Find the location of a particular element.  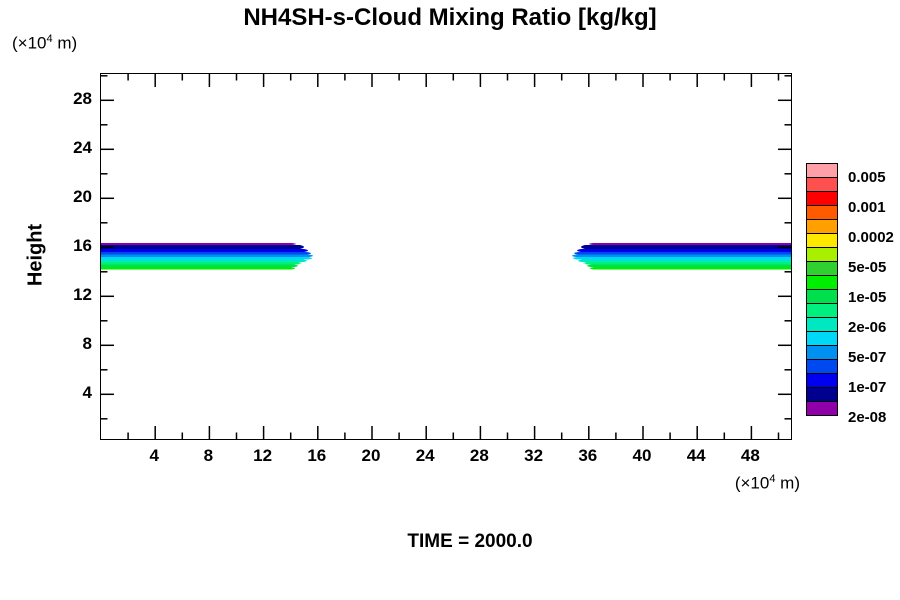

x-tick-label-24: 24 is located at coordinates (425, 455).